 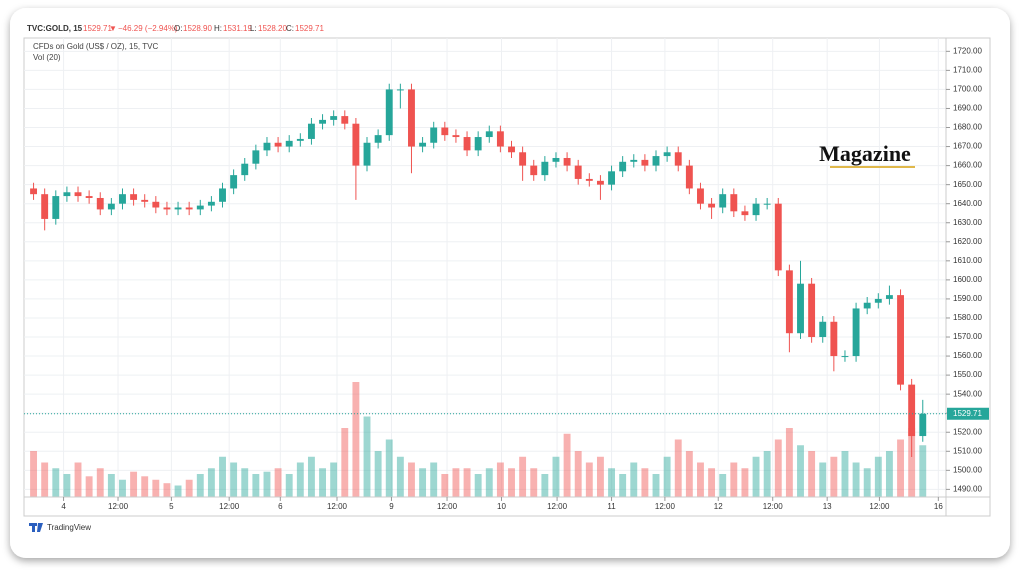 I want to click on footer-logo: TradingView, so click(x=60, y=527).